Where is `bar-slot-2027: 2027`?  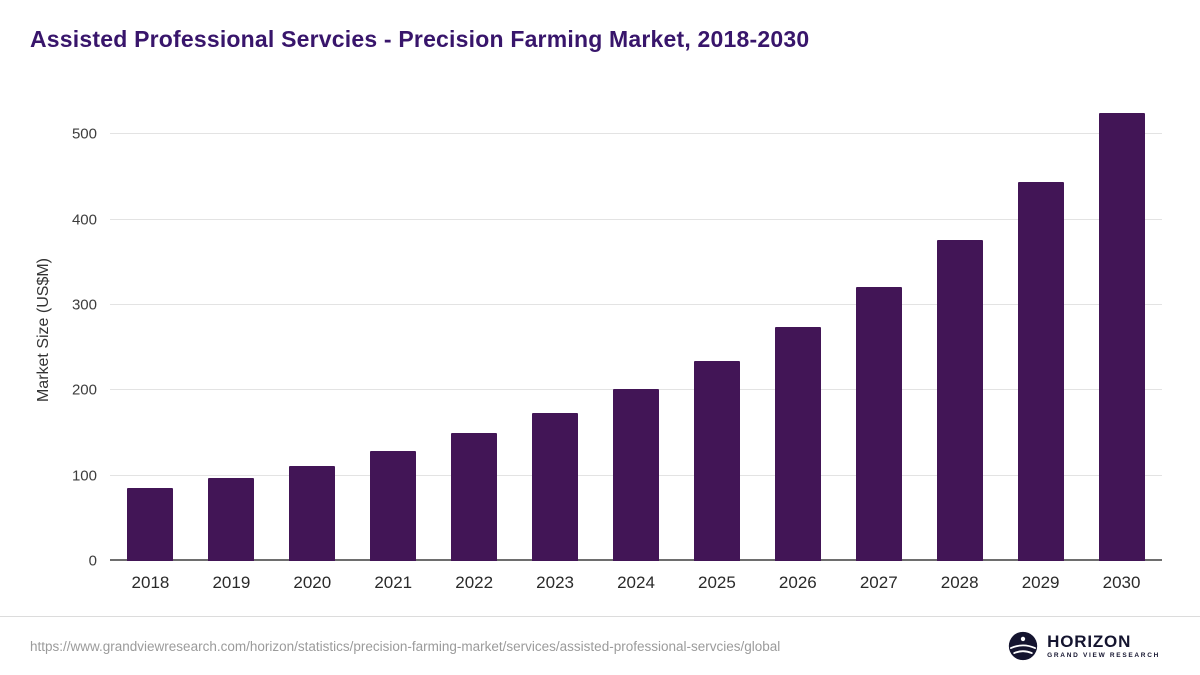
bar-slot-2027: 2027 is located at coordinates (878, 346).